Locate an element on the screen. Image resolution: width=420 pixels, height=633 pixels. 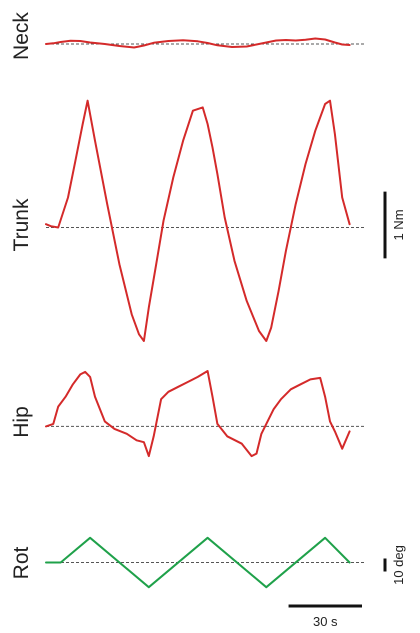
trace-neck is located at coordinates (198, 43).